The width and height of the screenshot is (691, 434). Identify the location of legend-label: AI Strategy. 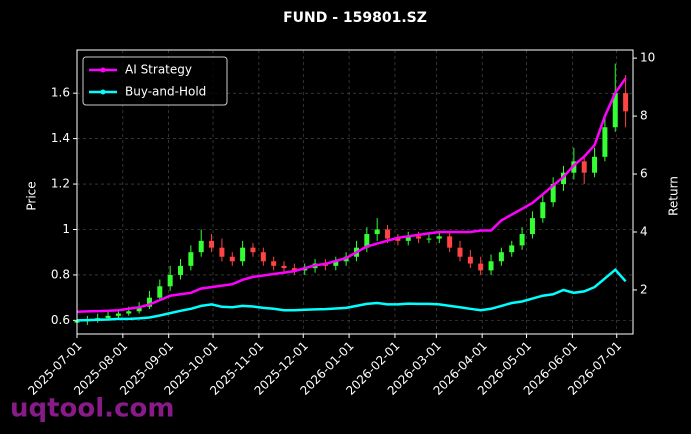
(158, 70).